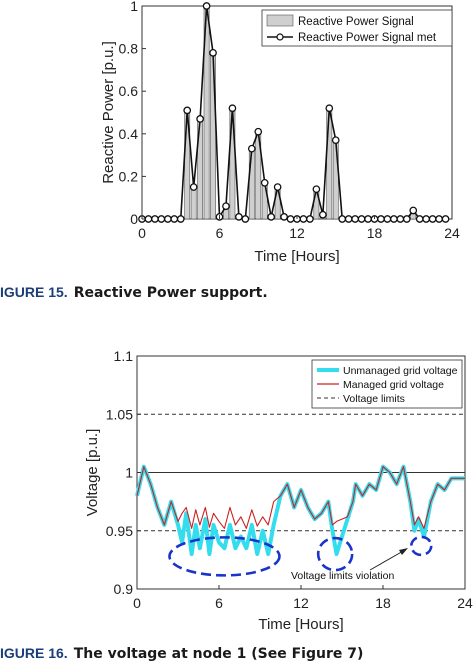 Image resolution: width=474 pixels, height=662 pixels. Describe the element at coordinates (108, 112) in the screenshot. I see `y-axis-label: Reactive Power [p.u.]` at that location.